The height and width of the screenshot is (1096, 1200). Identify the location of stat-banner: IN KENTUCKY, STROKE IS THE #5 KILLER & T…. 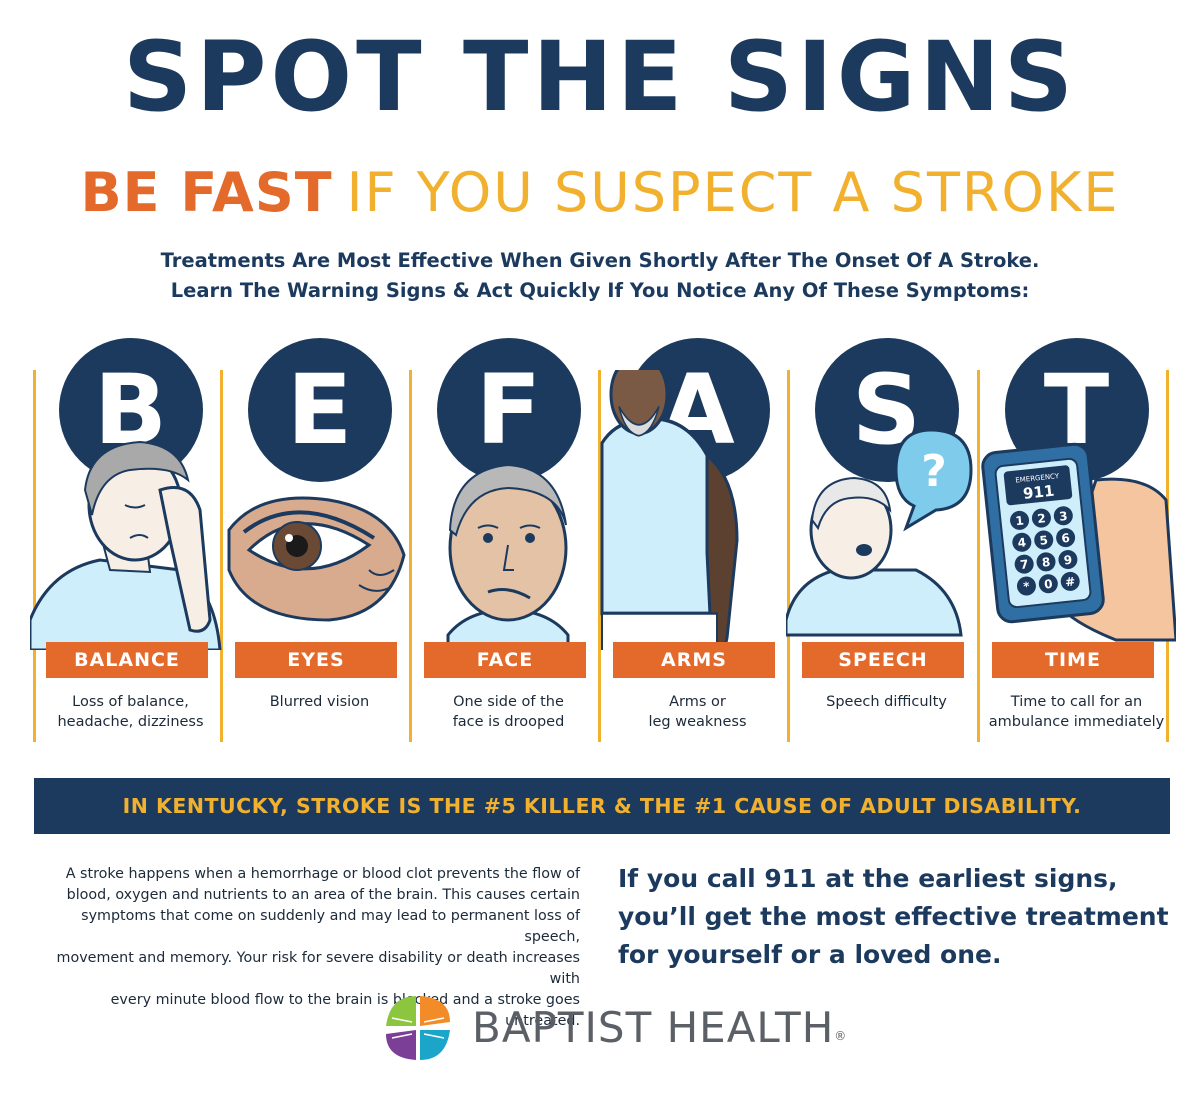
(602, 806).